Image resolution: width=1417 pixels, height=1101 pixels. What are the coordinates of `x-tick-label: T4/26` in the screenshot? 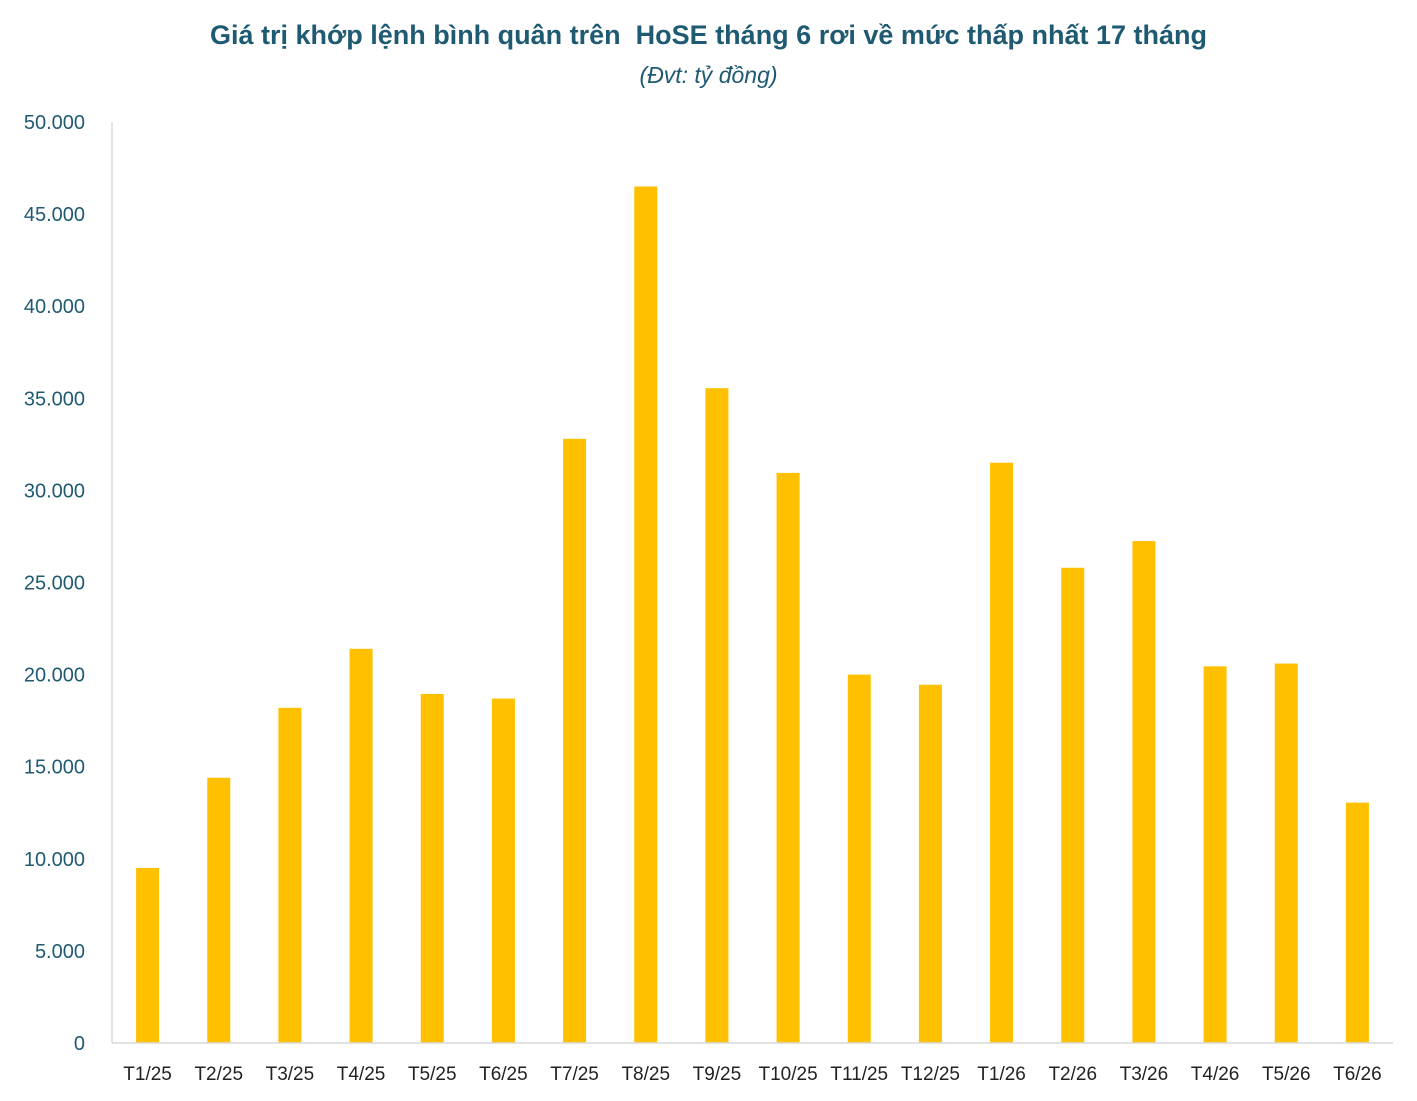 It's located at (1215, 1074).